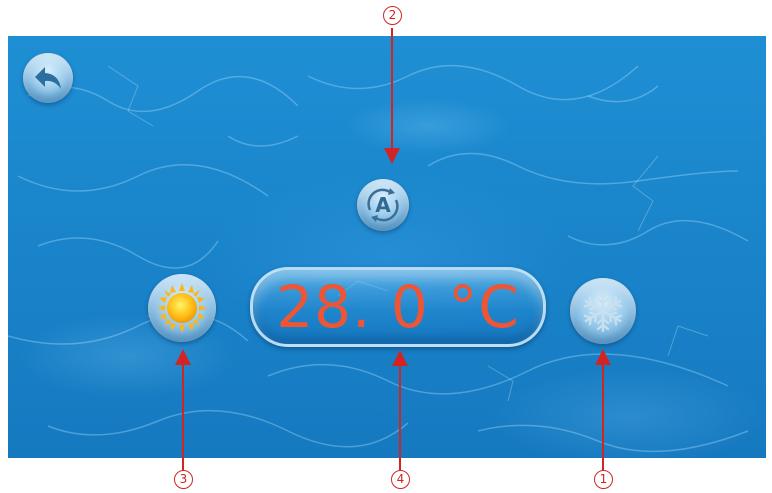 This screenshot has width=772, height=493. I want to click on callout-4-label: 4, so click(400, 479).